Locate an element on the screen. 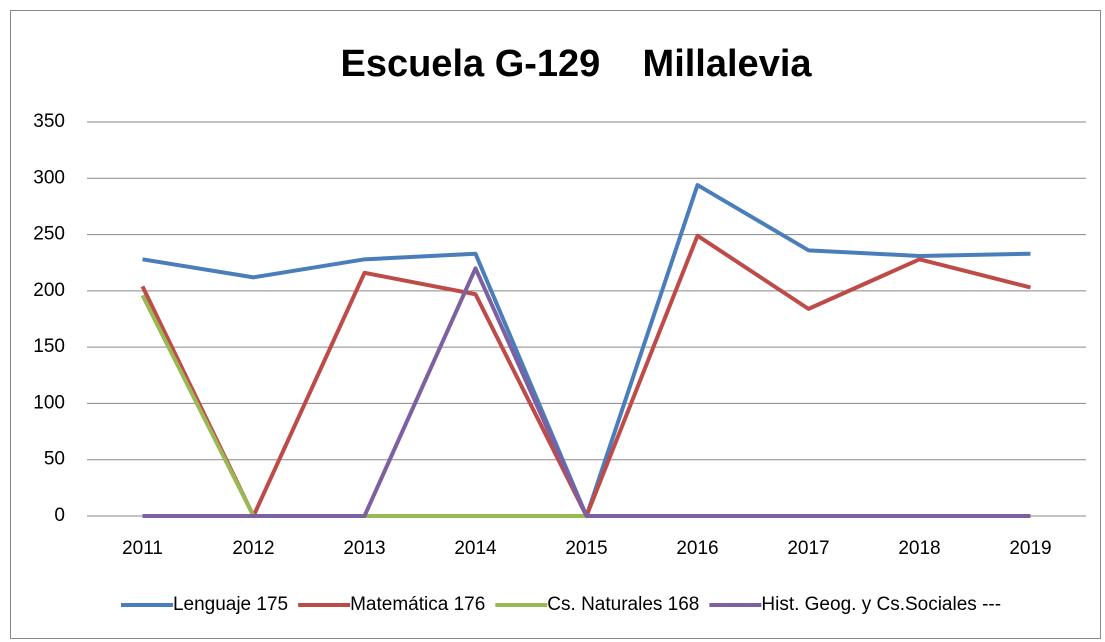  x-tick-label: 2011 is located at coordinates (142, 548).